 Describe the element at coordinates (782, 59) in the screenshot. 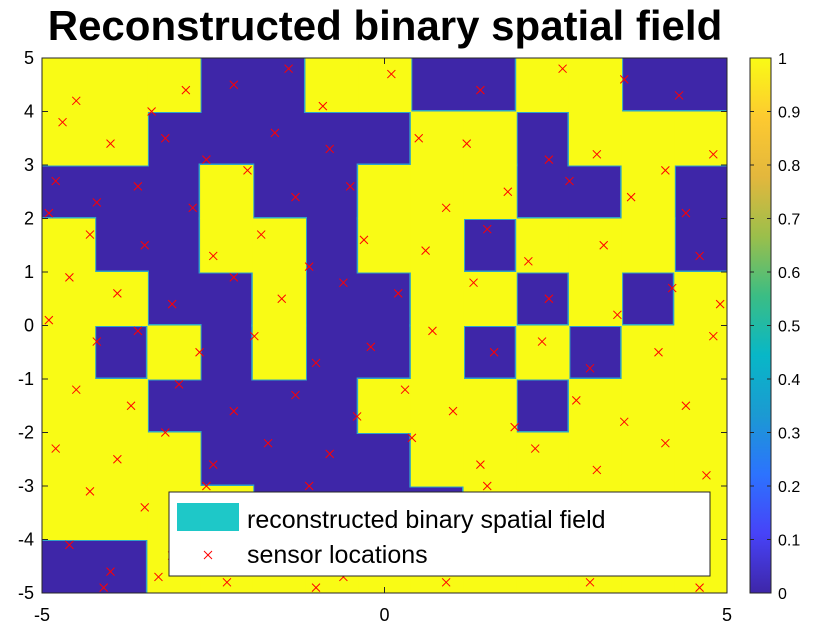

I see `colorbar-tick-label: 1` at that location.